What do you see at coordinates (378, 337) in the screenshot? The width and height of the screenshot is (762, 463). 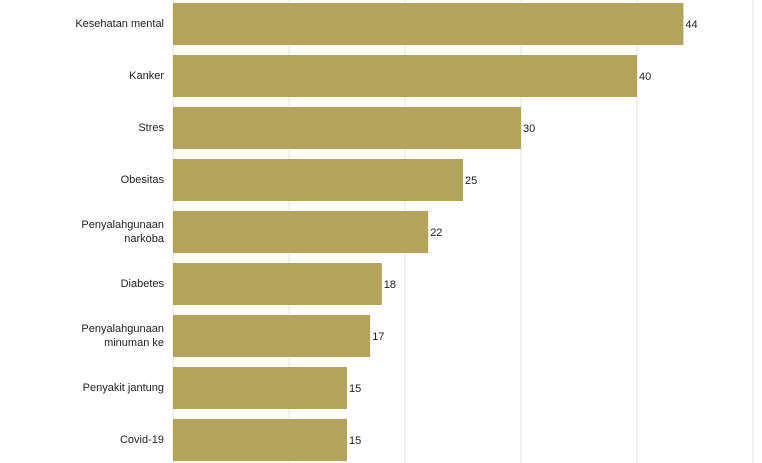 I see `value-label: 17` at bounding box center [378, 337].